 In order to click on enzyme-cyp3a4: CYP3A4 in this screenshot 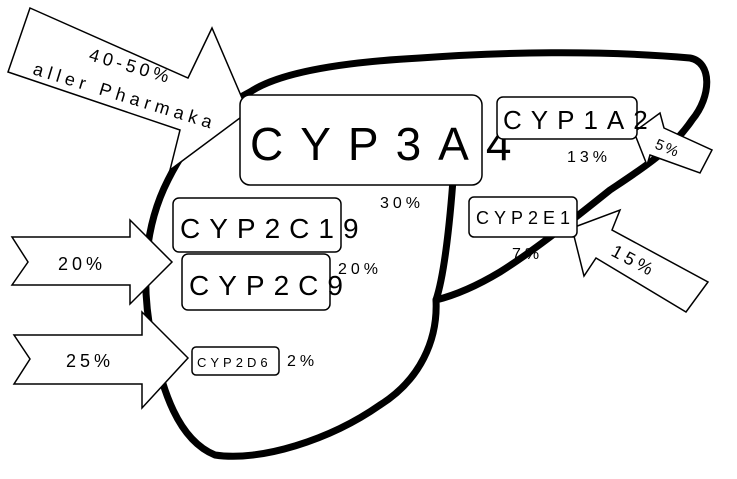, I will do `click(383, 140)`.